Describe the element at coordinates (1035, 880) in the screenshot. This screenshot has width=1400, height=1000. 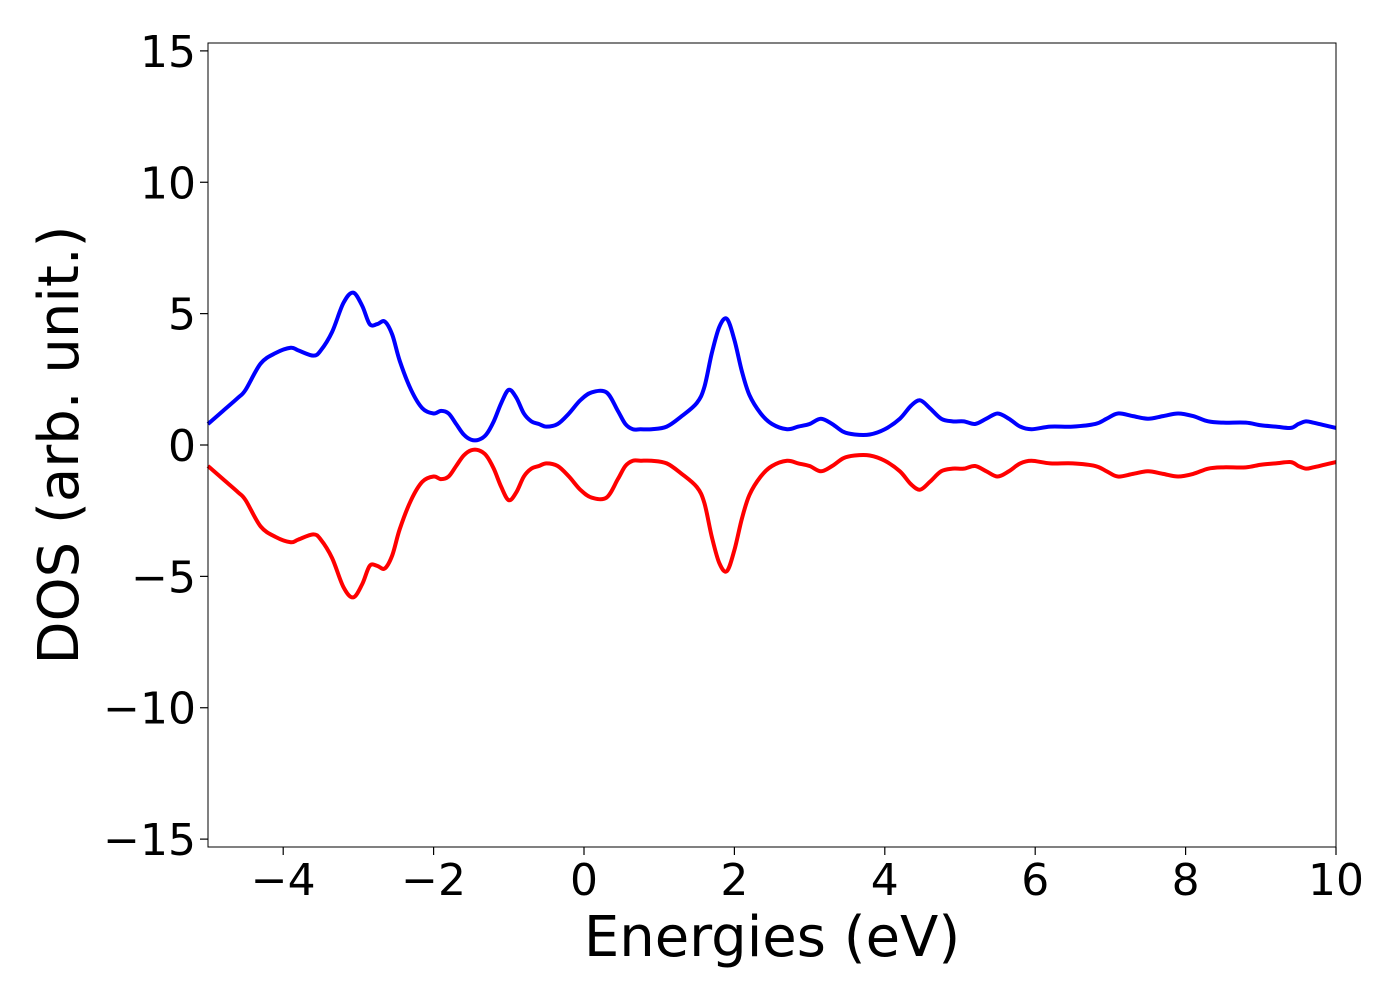
I see `x-tick-label: 6` at that location.